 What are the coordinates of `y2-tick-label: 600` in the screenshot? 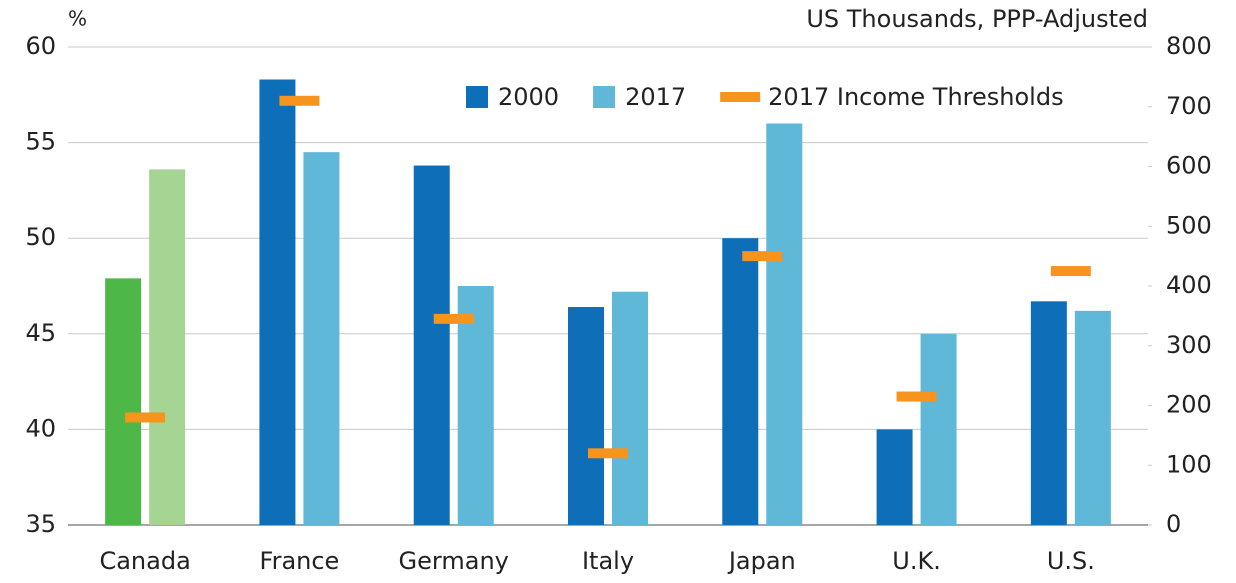 It's located at (1189, 166).